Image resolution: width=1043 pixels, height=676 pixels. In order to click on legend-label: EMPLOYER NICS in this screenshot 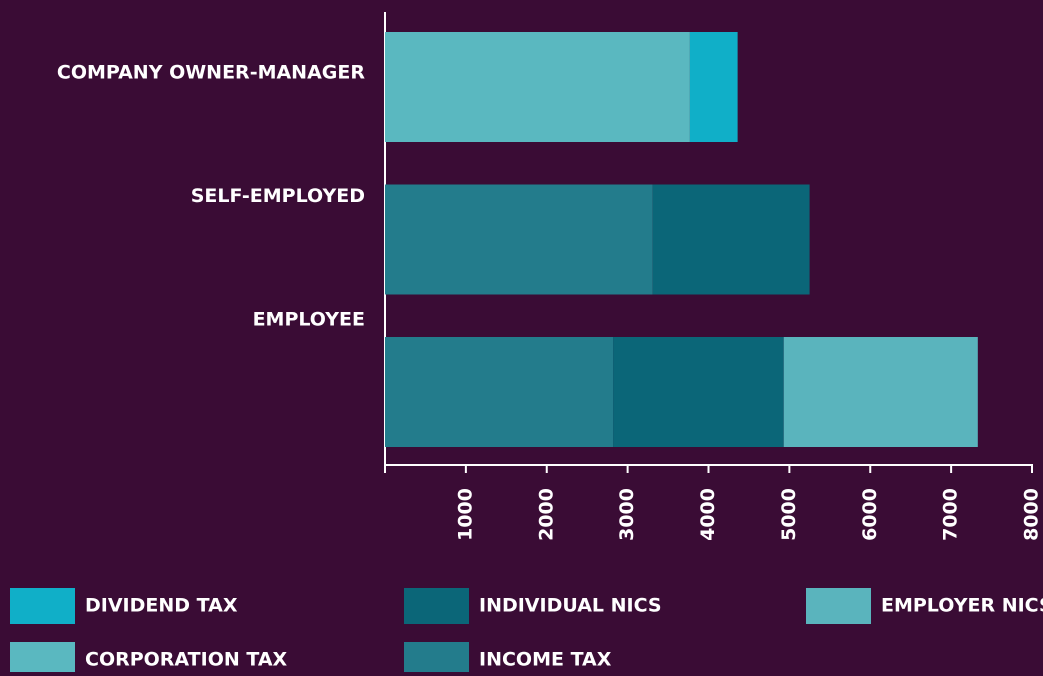, I will do `click(962, 606)`.